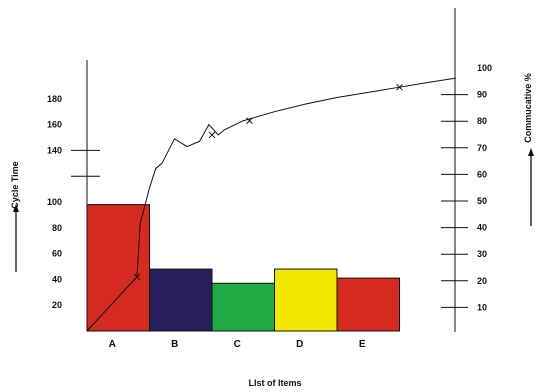 The image size is (538, 392). I want to click on category-label-d: D, so click(299, 344).